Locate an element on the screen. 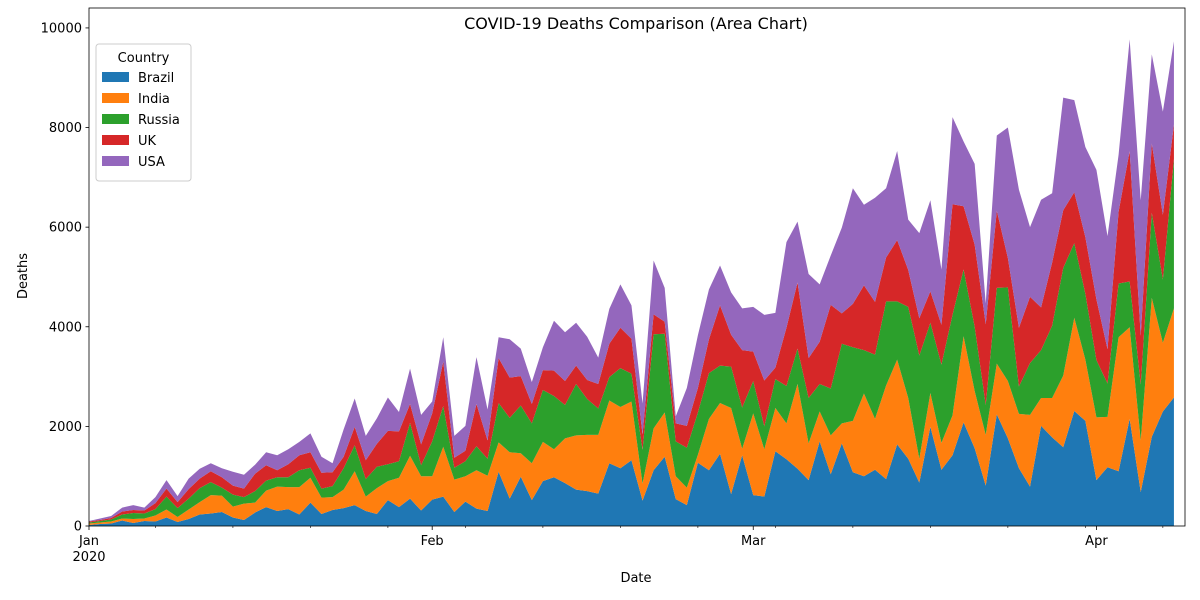 Image resolution: width=1200 pixels, height=600 pixels. legend-label-usa: USA is located at coordinates (151, 162).